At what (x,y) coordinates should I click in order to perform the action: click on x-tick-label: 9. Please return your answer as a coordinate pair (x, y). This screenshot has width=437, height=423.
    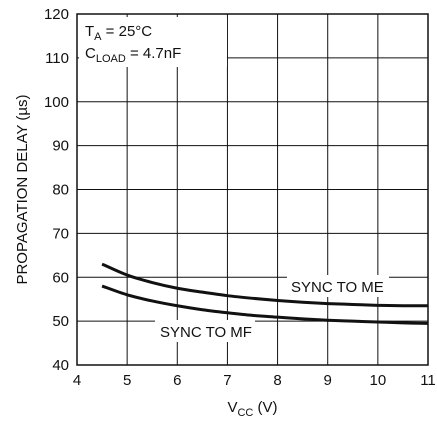
    Looking at the image, I should click on (328, 380).